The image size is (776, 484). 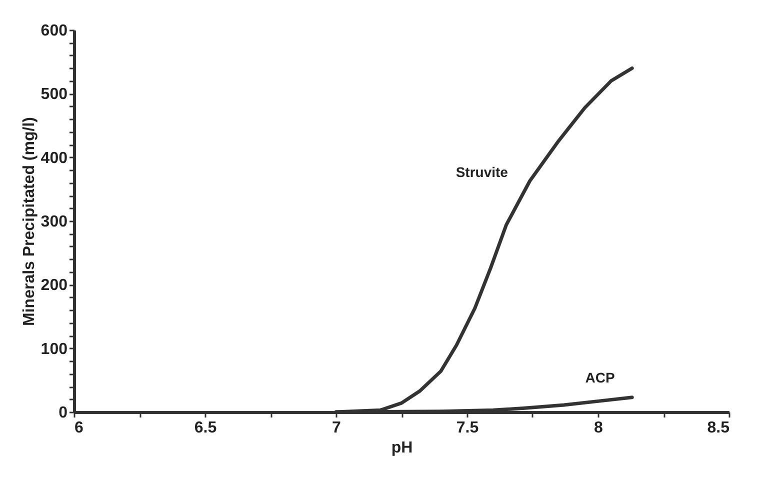 I want to click on y-axis-title: Minerals Precipitated (mg/l), so click(x=29, y=221).